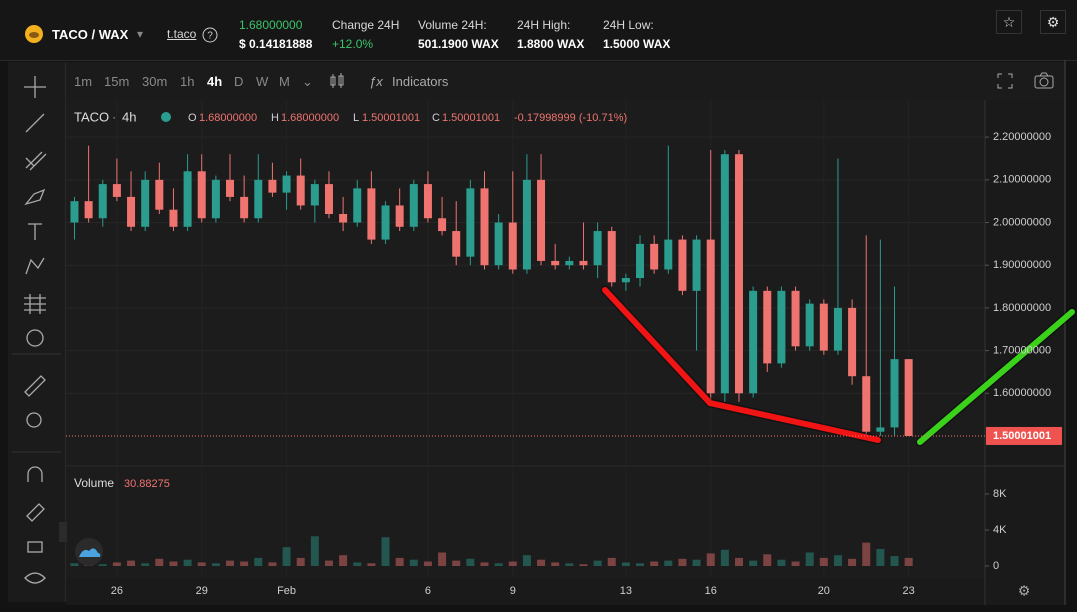  What do you see at coordinates (166, 117) in the screenshot?
I see `market-status` at bounding box center [166, 117].